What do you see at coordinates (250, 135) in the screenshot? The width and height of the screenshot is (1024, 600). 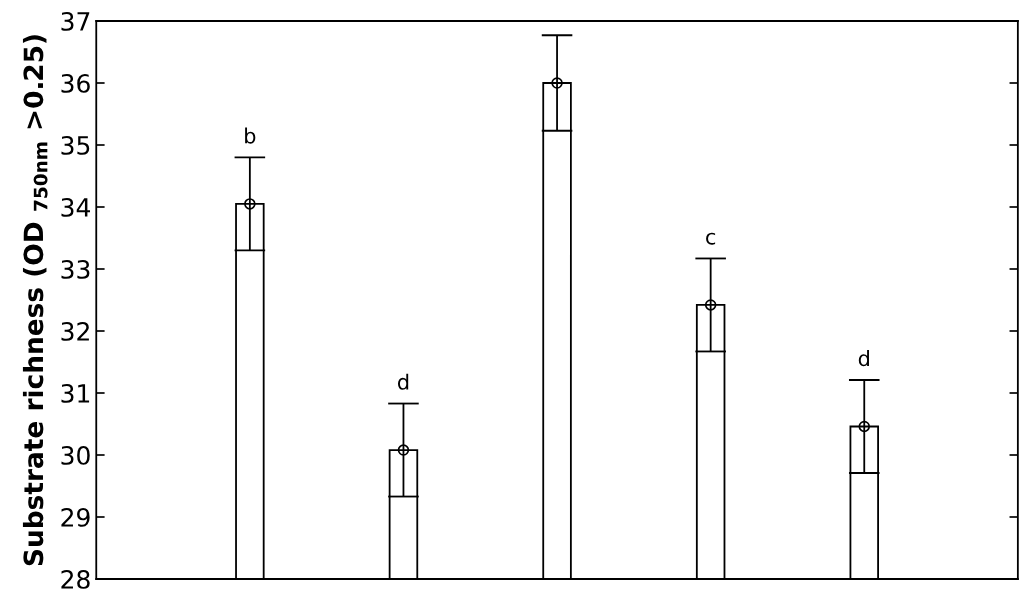 I see `data-label: b` at bounding box center [250, 135].